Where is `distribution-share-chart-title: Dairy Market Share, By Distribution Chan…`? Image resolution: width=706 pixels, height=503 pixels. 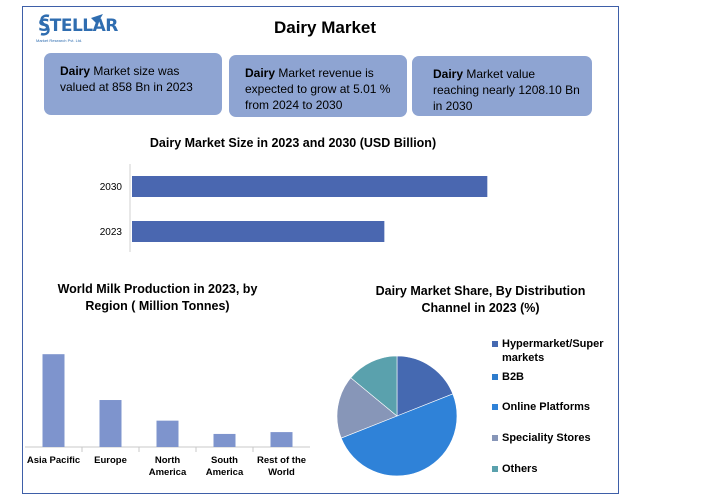 distribution-share-chart-title: Dairy Market Share, By Distribution Chan… is located at coordinates (480, 299).